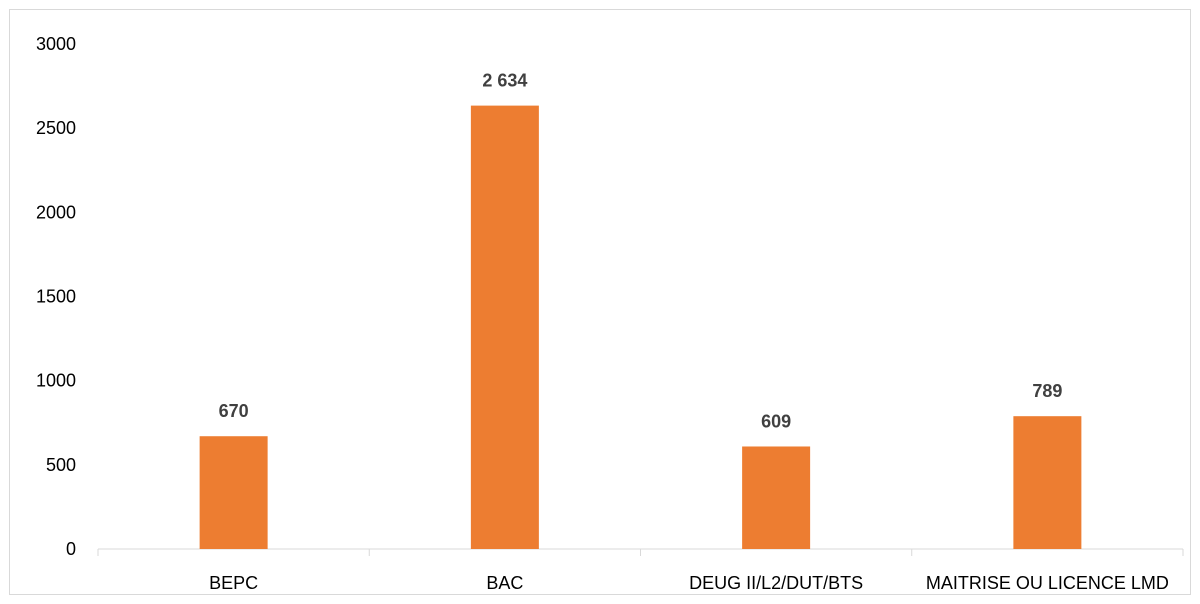  What do you see at coordinates (56, 212) in the screenshot?
I see `y-tick-label: 2000` at bounding box center [56, 212].